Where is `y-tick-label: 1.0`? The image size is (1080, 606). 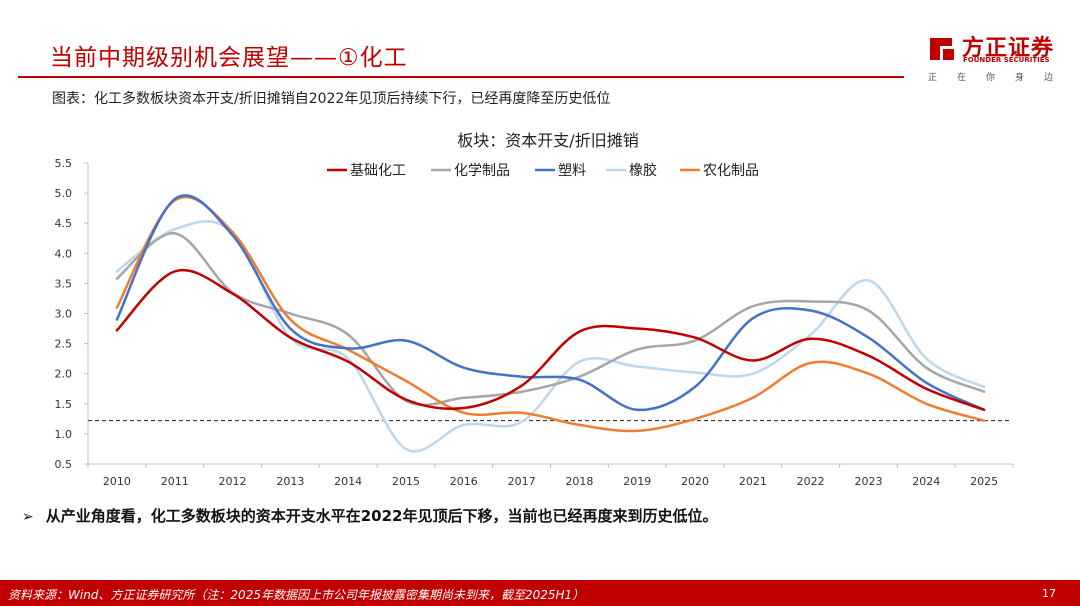 y-tick-label: 1.0 is located at coordinates (64, 434).